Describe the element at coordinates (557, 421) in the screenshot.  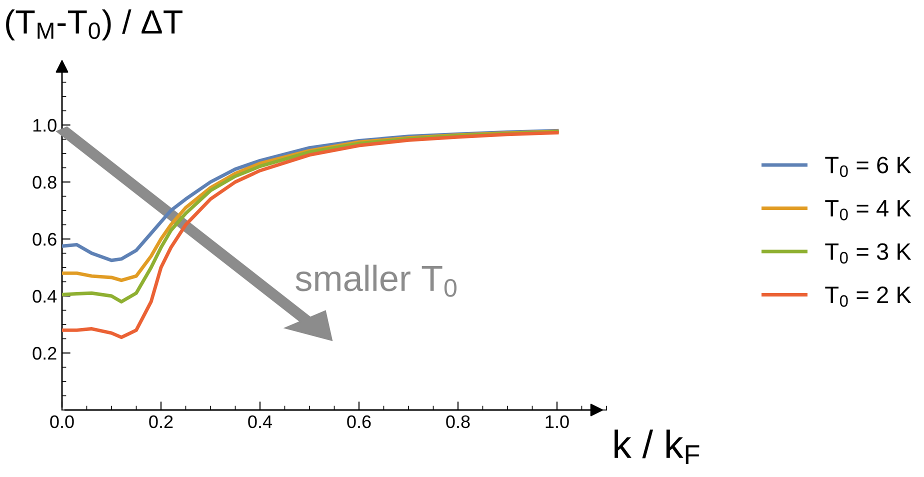
I see `x-tick-label: 1.0` at that location.